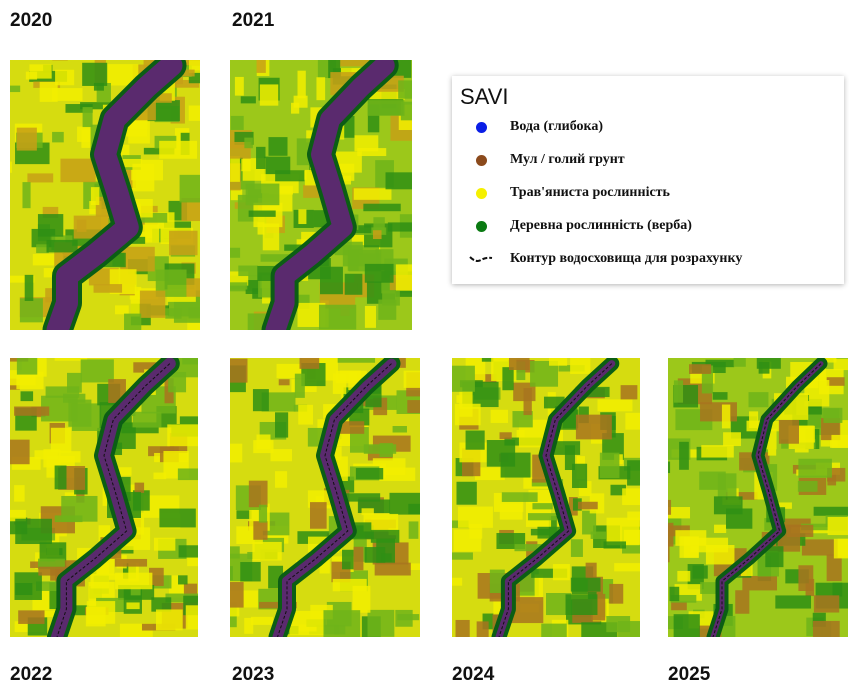 The image size is (849, 686). What do you see at coordinates (767, 500) in the screenshot?
I see `reservoir-contour` at bounding box center [767, 500].